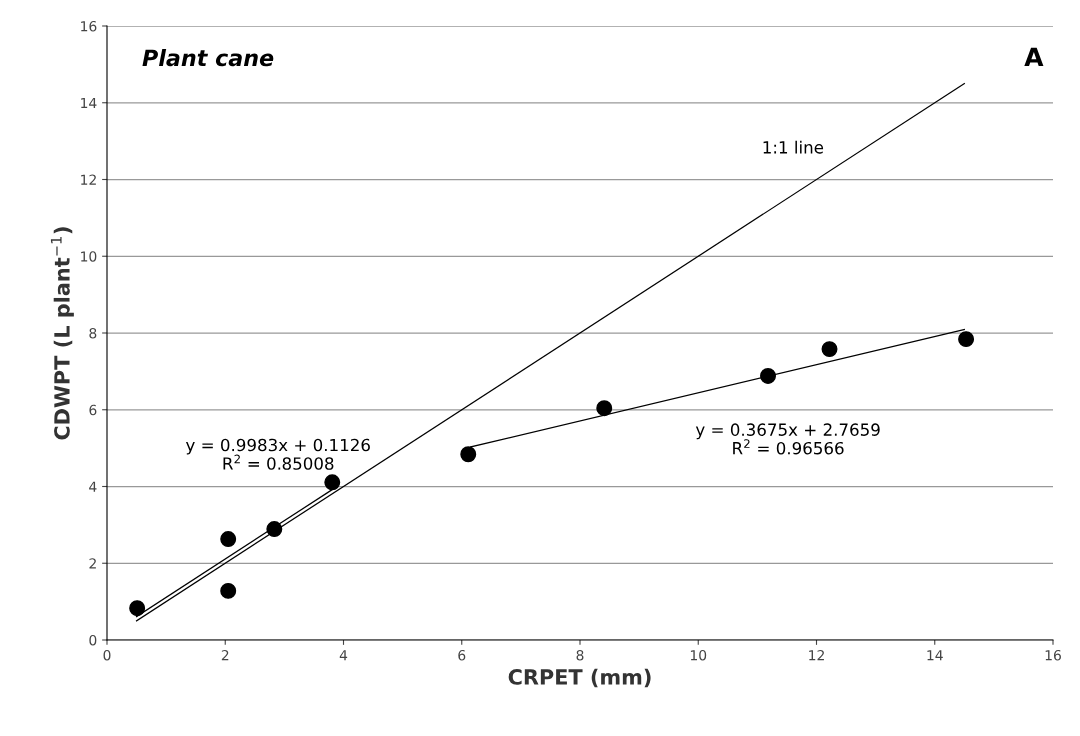 The width and height of the screenshot is (1080, 736). Describe the element at coordinates (89, 26) in the screenshot. I see `y-tick-label: 16` at that location.